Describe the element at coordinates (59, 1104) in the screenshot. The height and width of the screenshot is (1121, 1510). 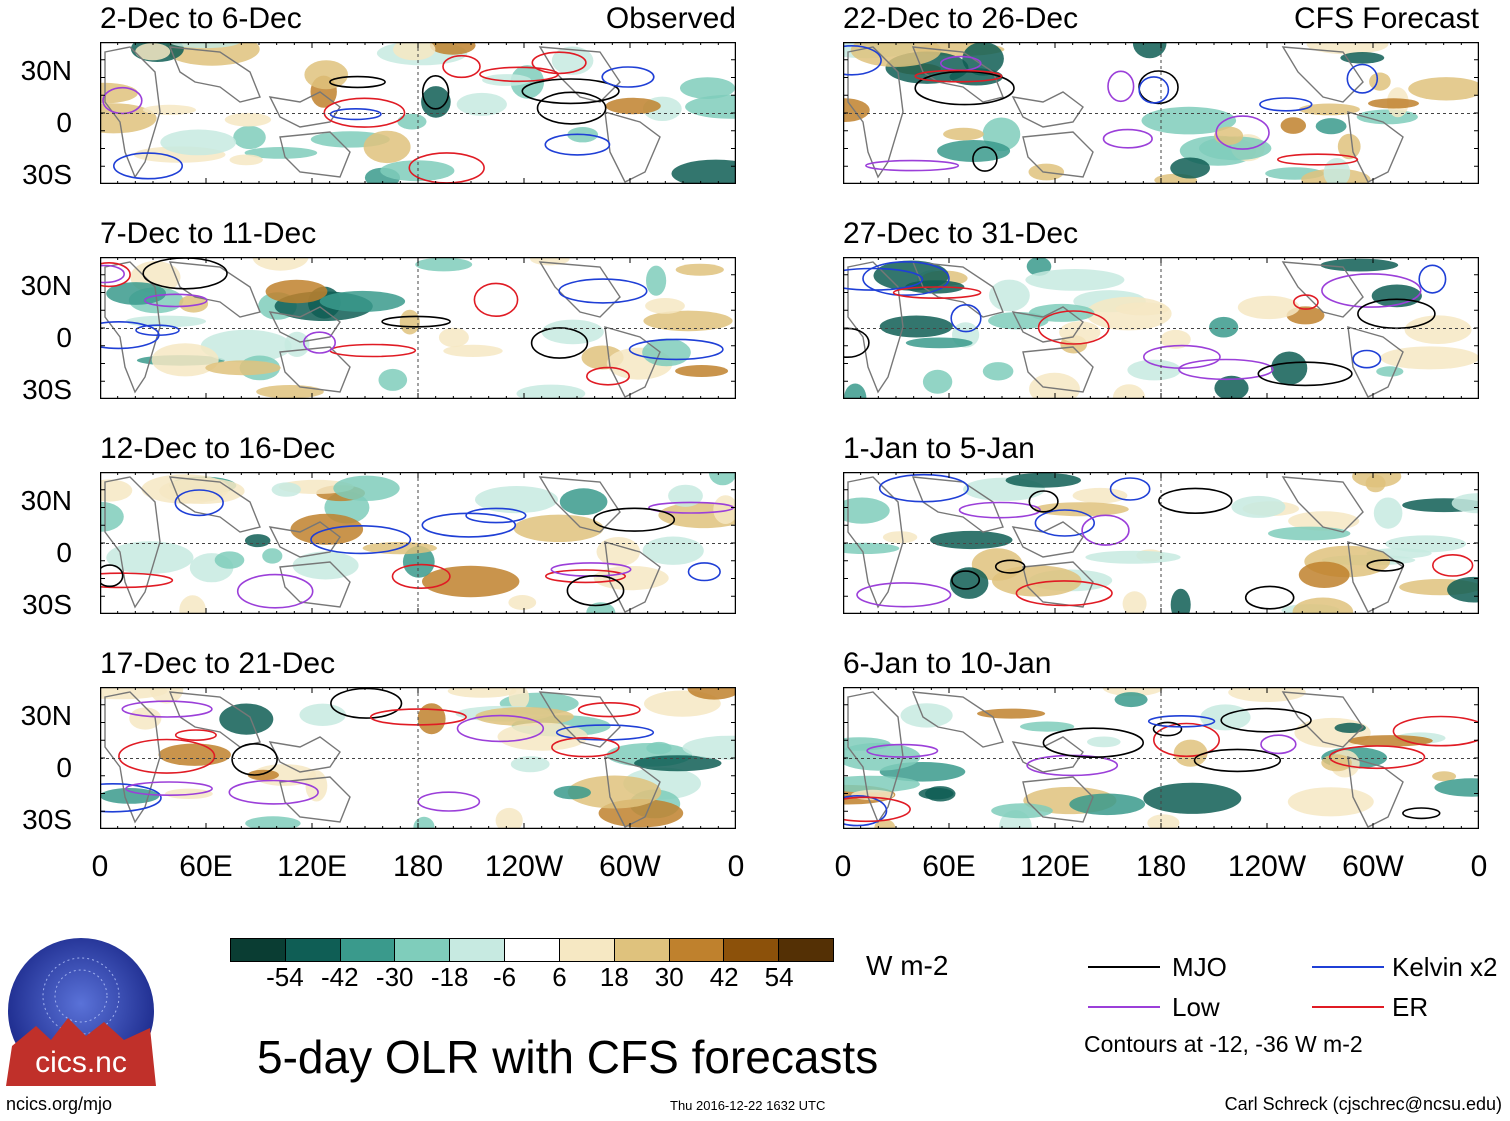
I see `footer-url: ncics.org/mjo` at that location.